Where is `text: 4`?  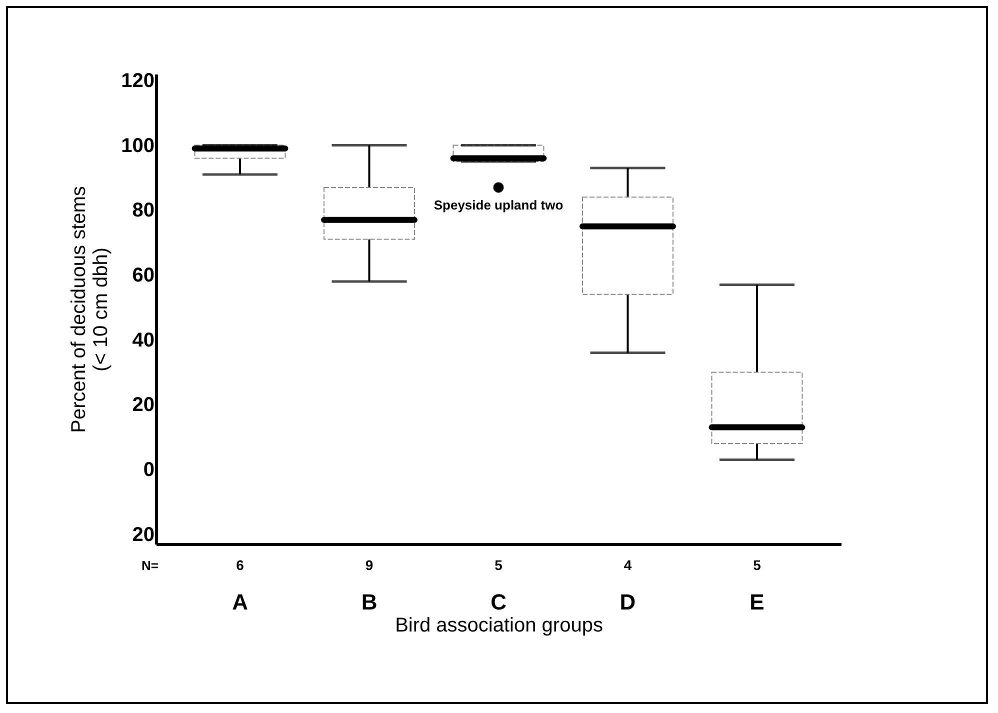
text: 4 is located at coordinates (628, 565).